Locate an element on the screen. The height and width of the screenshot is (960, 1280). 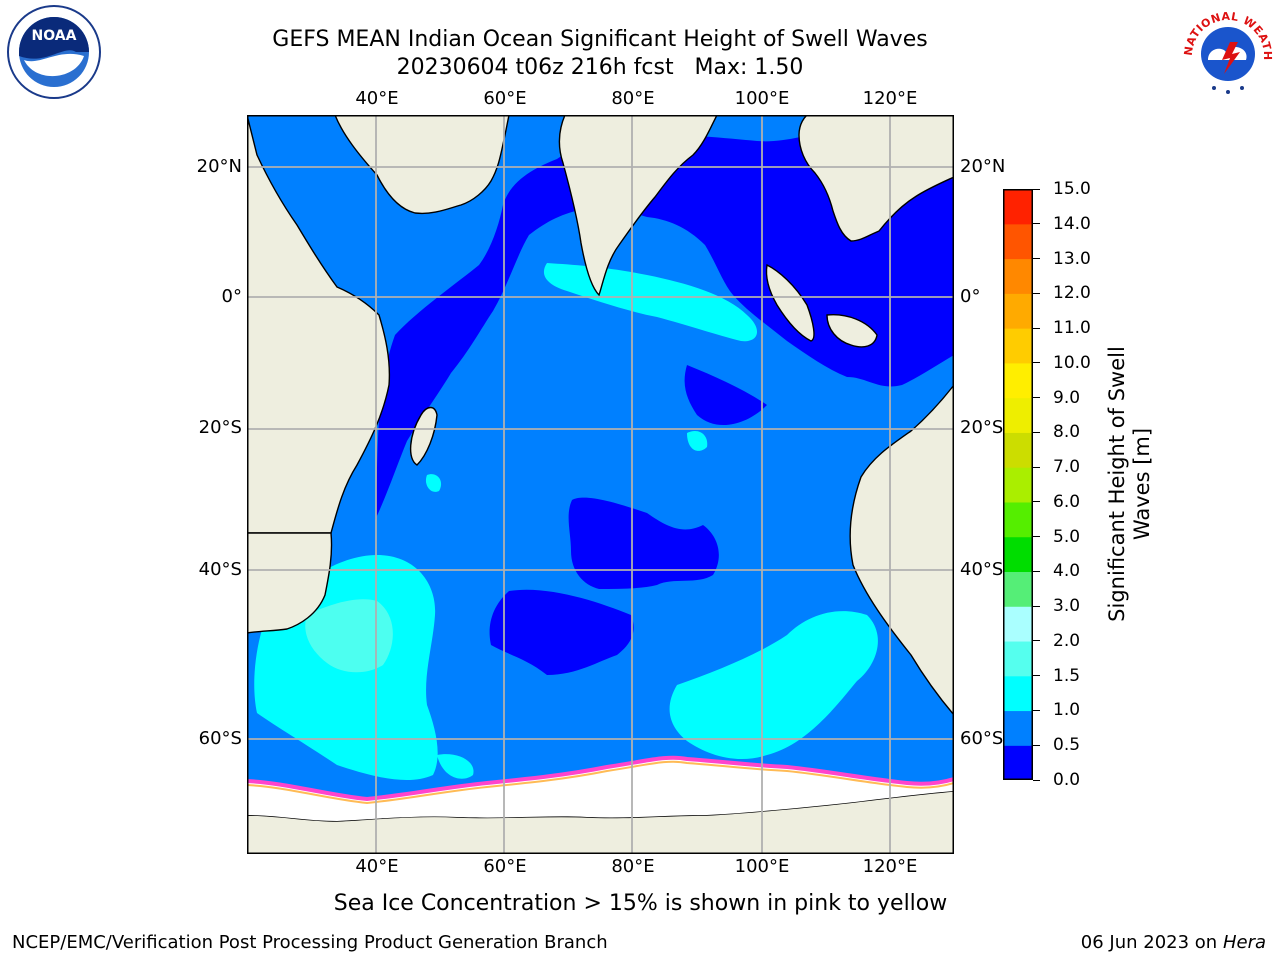
lon-tick-bottom: 60°E is located at coordinates (505, 866).